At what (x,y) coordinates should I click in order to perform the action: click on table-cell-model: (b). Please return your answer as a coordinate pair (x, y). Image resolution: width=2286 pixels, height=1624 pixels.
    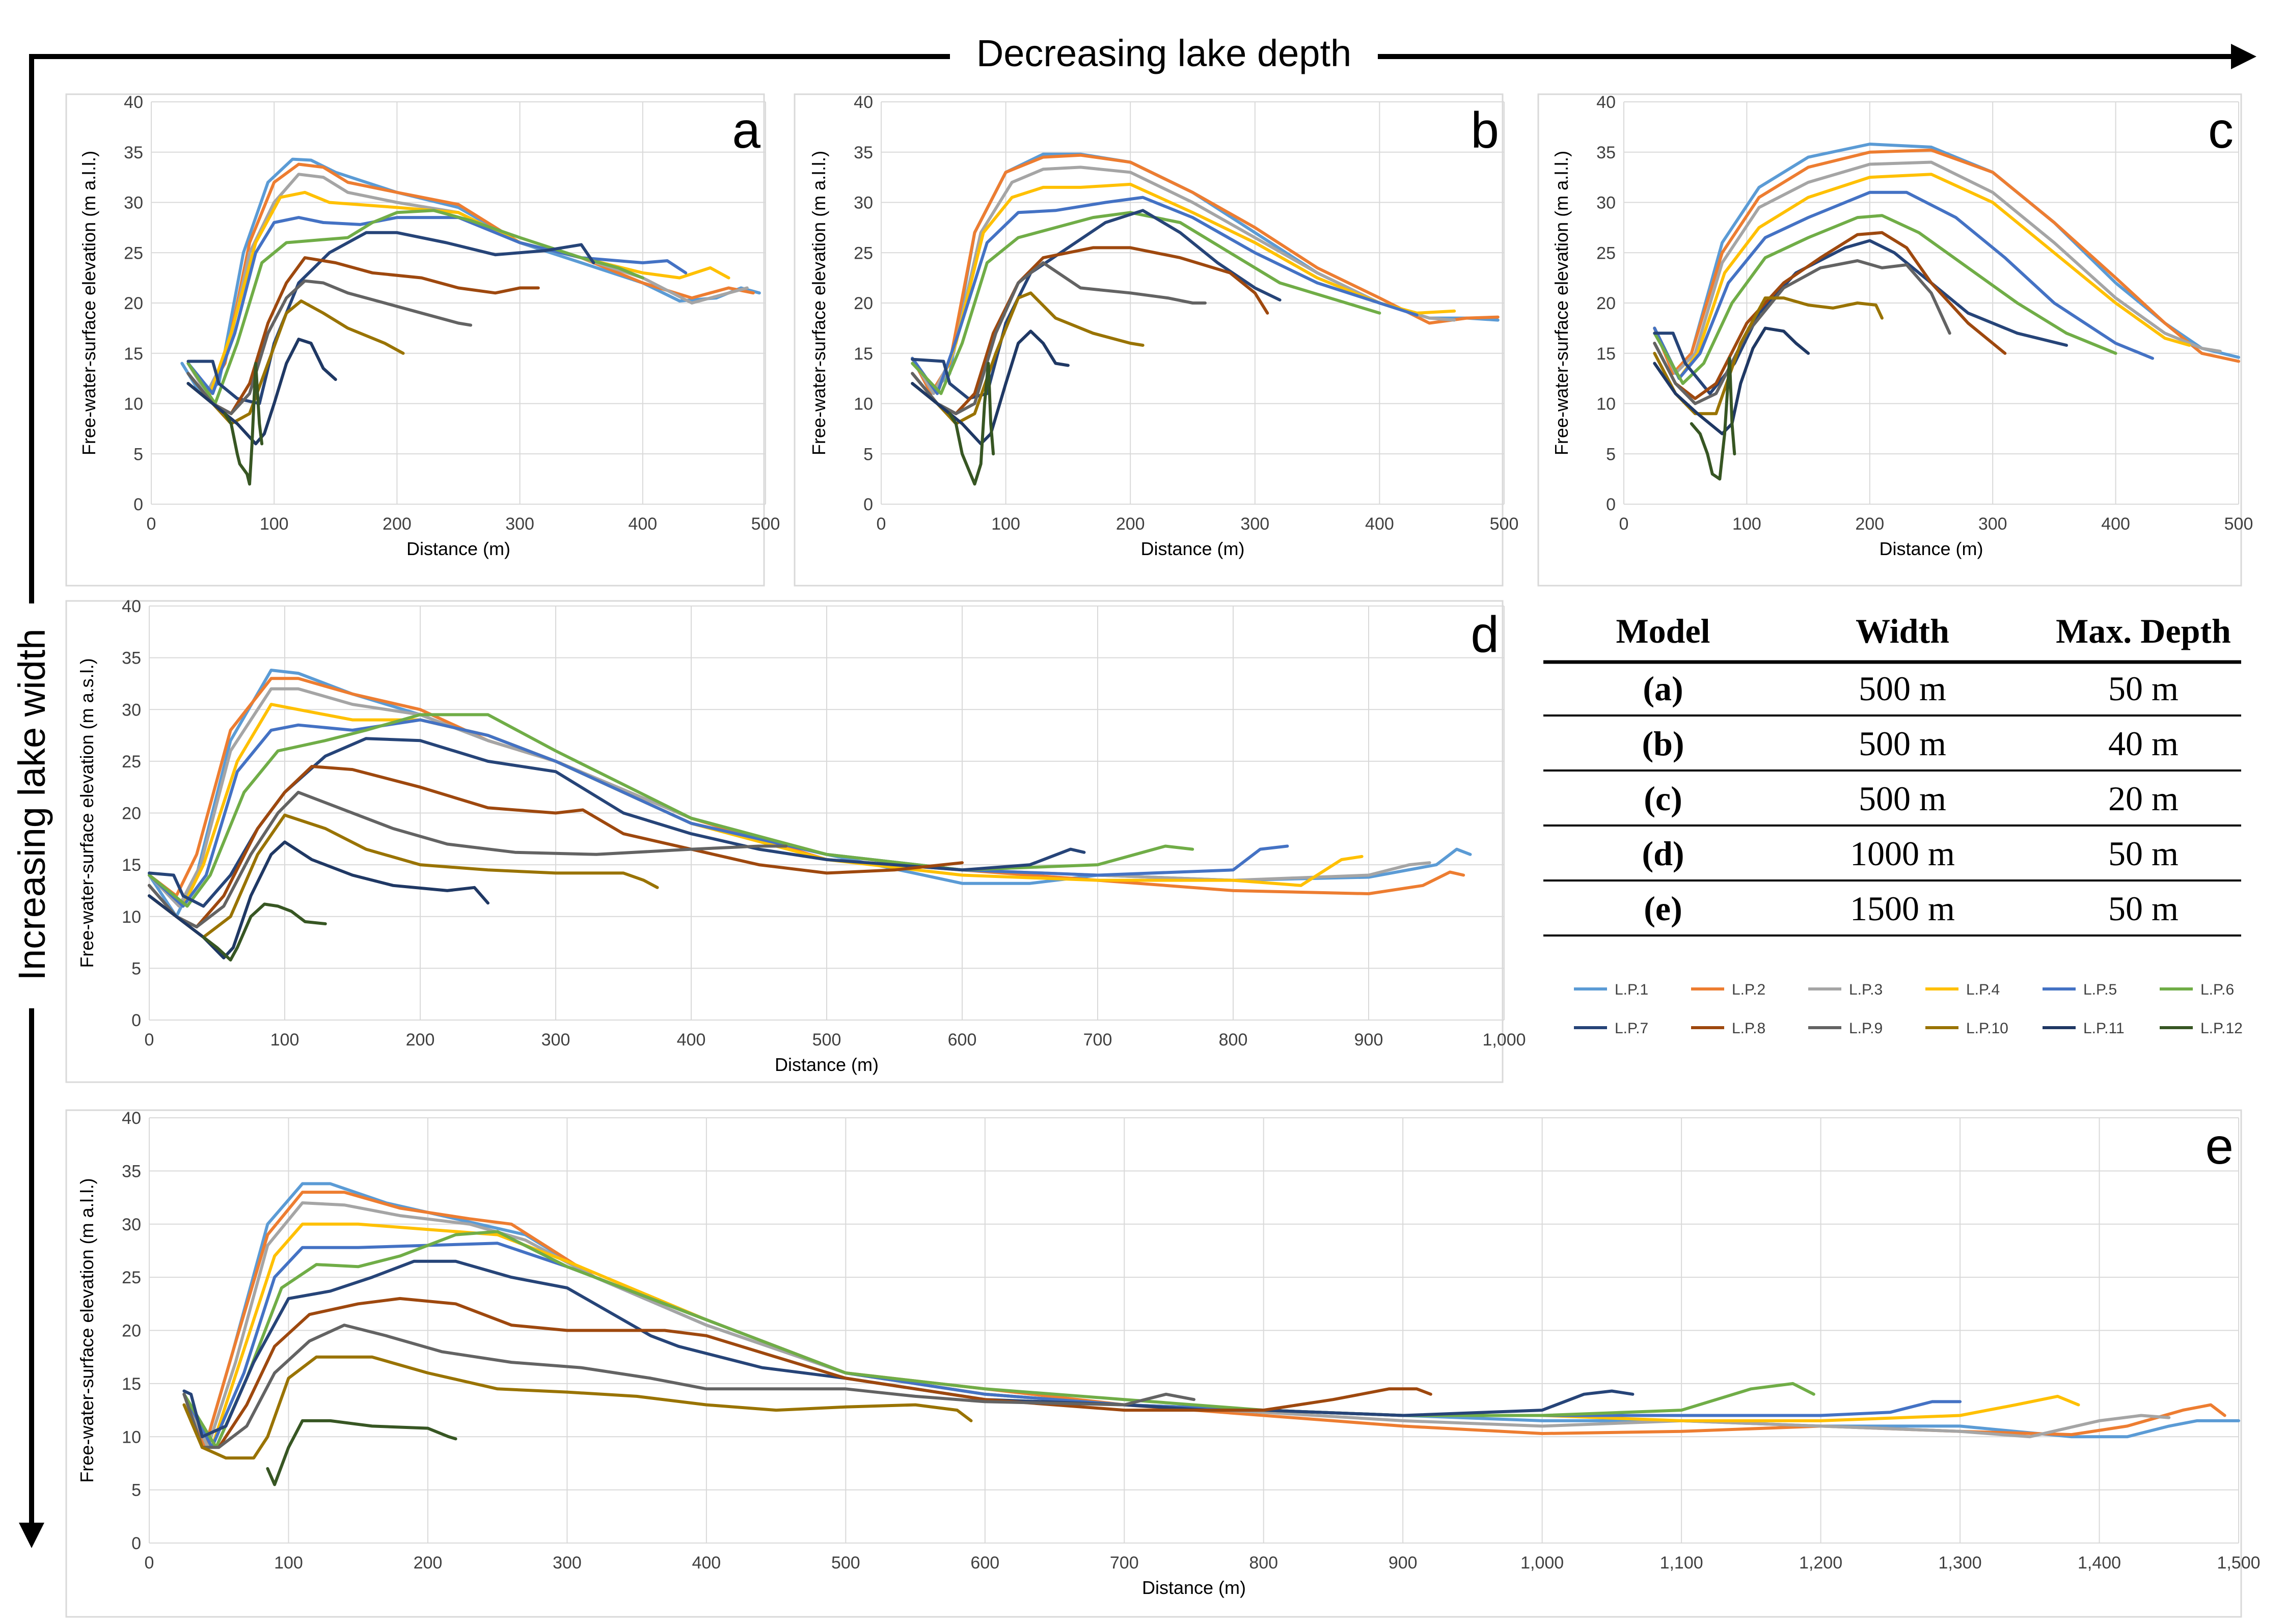
    Looking at the image, I should click on (1663, 743).